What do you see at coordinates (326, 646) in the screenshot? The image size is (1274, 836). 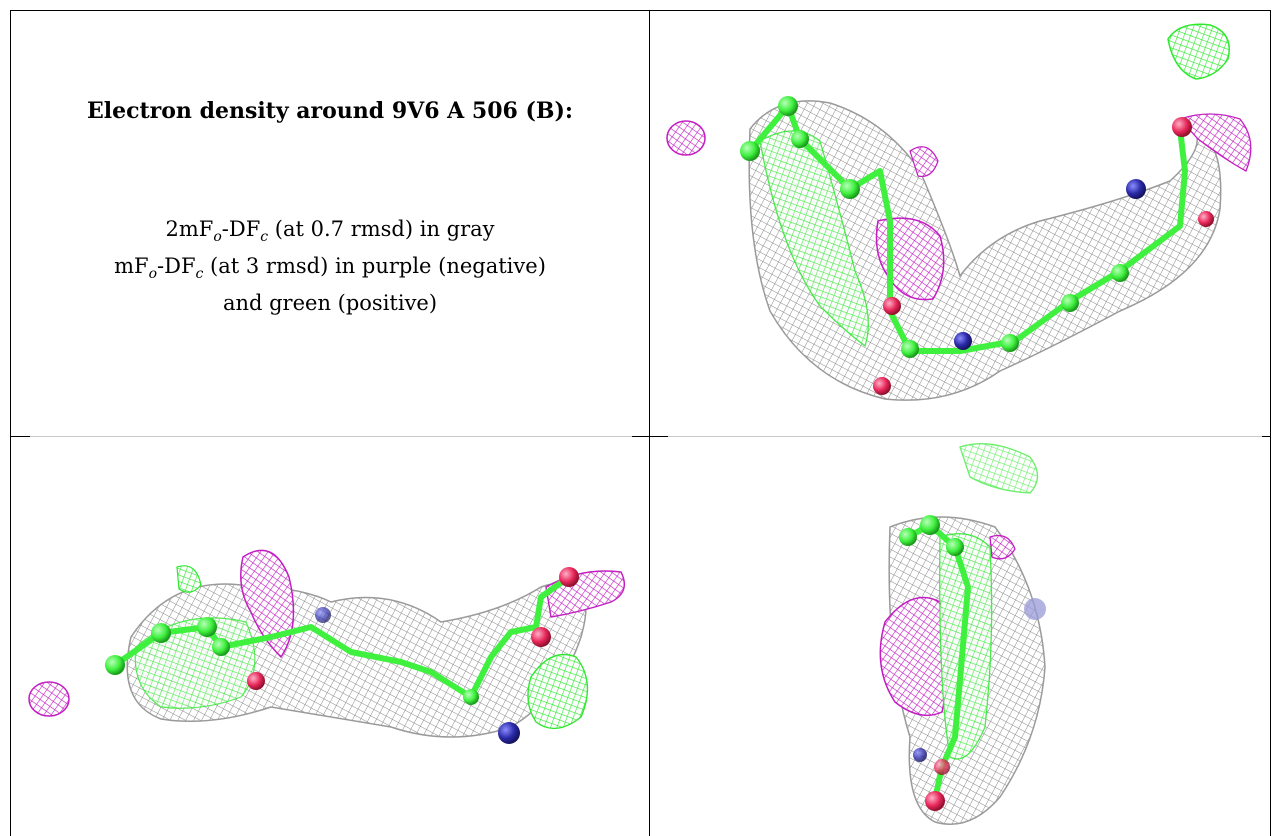 I see `density-render-bottom-left` at bounding box center [326, 646].